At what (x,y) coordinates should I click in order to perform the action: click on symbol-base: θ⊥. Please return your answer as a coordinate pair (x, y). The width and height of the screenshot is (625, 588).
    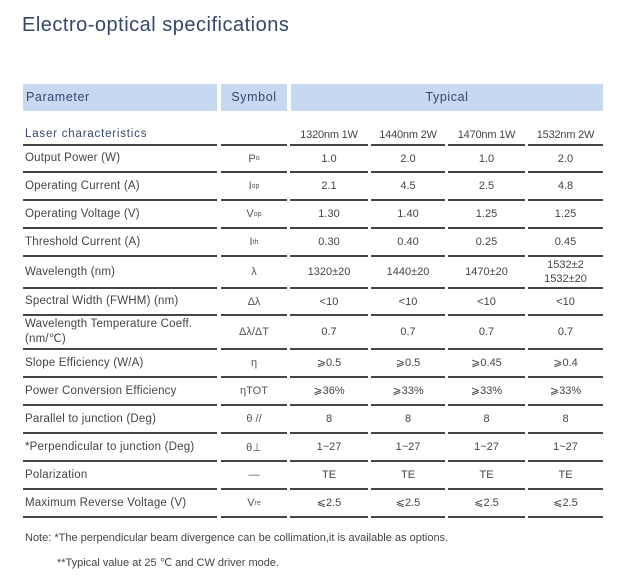
    Looking at the image, I should click on (254, 447).